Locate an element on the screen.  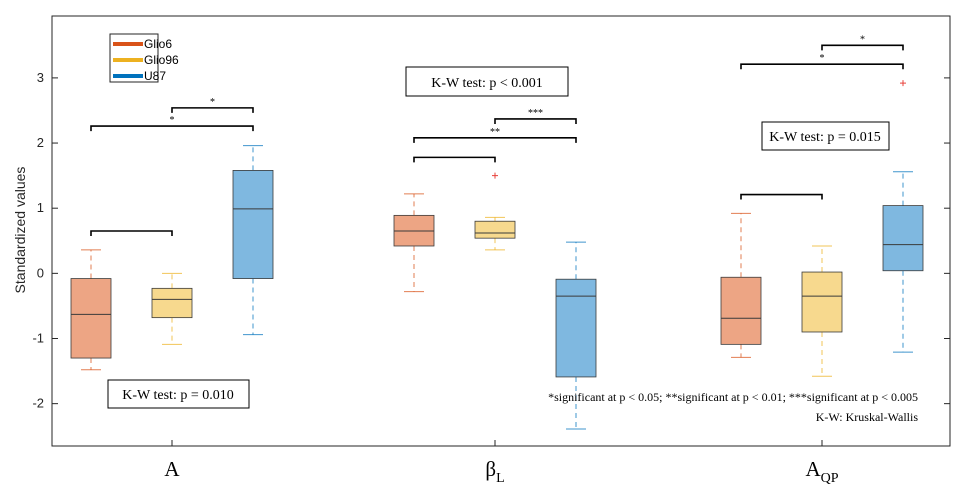
significance-bracket: *** is located at coordinates (535, 116).